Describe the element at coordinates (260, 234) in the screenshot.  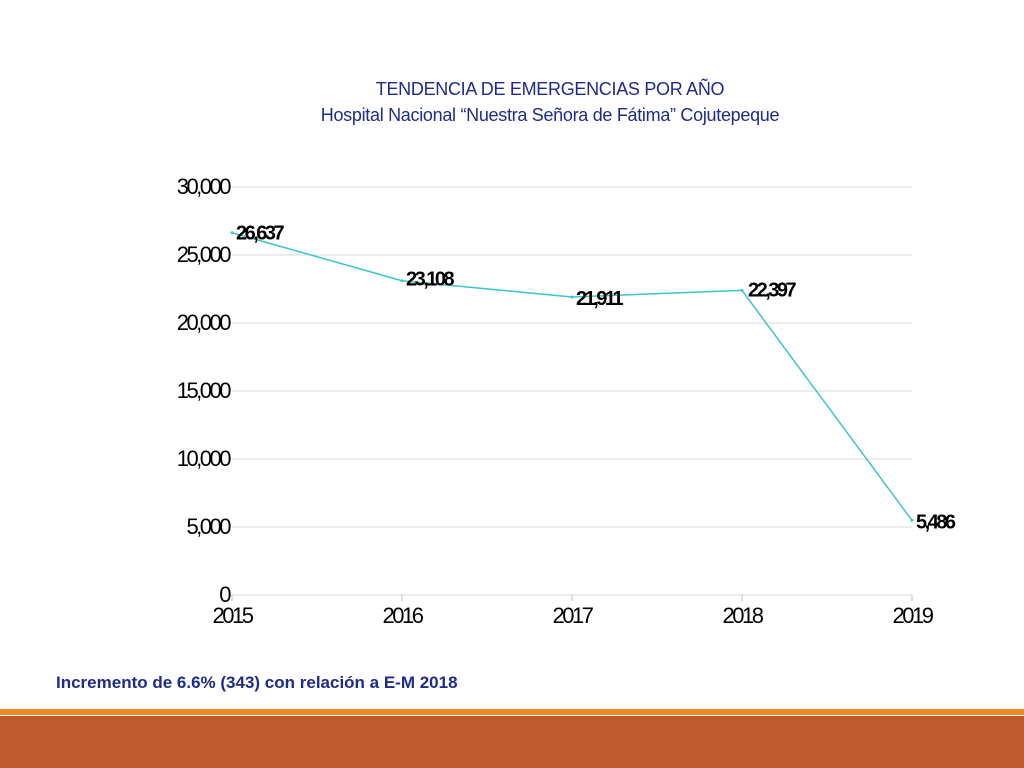
I see `data-label: 26,637` at that location.